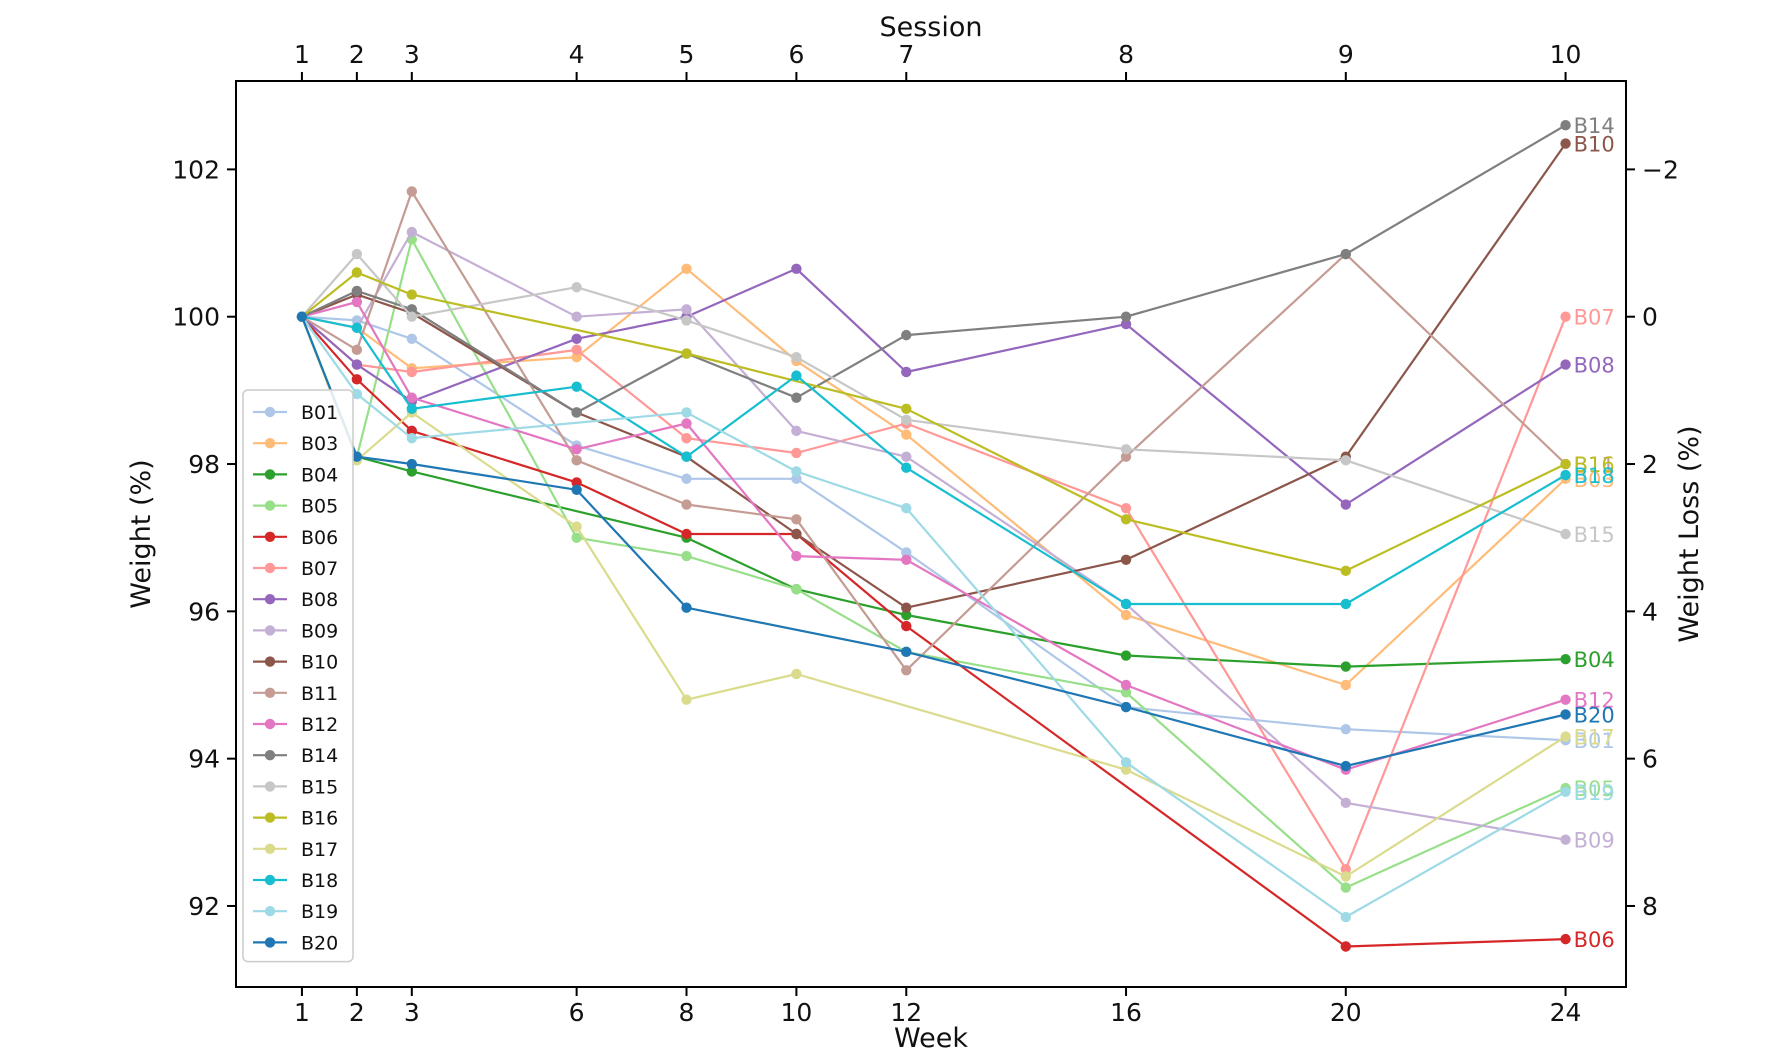  Describe the element at coordinates (295, 725) in the screenshot. I see `legend-item-b12: B12` at that location.